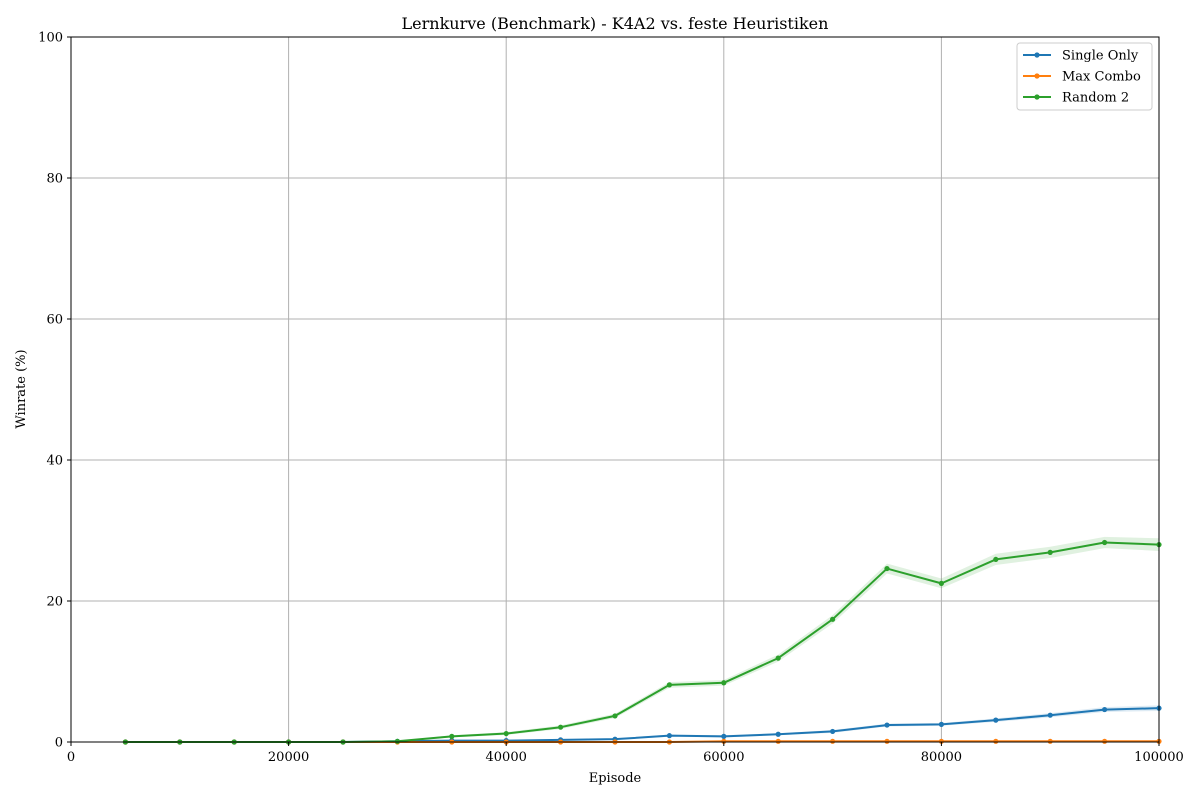  What do you see at coordinates (59, 743) in the screenshot?
I see `y-tick-label: 0` at bounding box center [59, 743].